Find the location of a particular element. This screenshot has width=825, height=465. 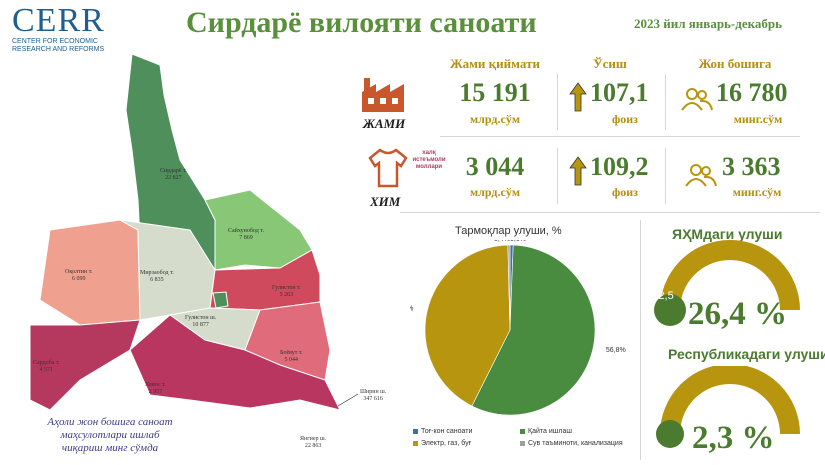

header-per-capita: Жон бошига is located at coordinates (735, 63).